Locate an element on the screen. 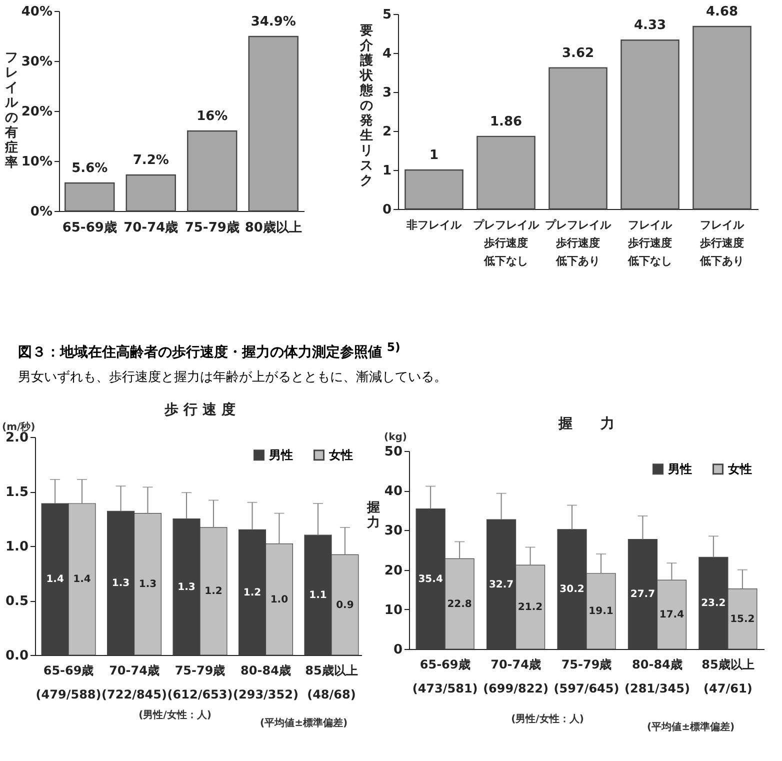  data-label: 7.2% is located at coordinates (150, 160).